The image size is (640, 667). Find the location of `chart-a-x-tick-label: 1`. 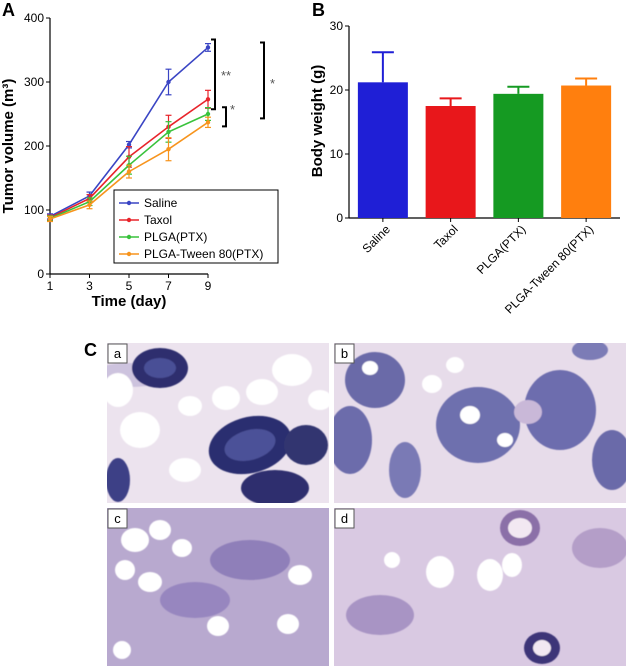

chart-a-x-tick-label: 1 is located at coordinates (50, 286).